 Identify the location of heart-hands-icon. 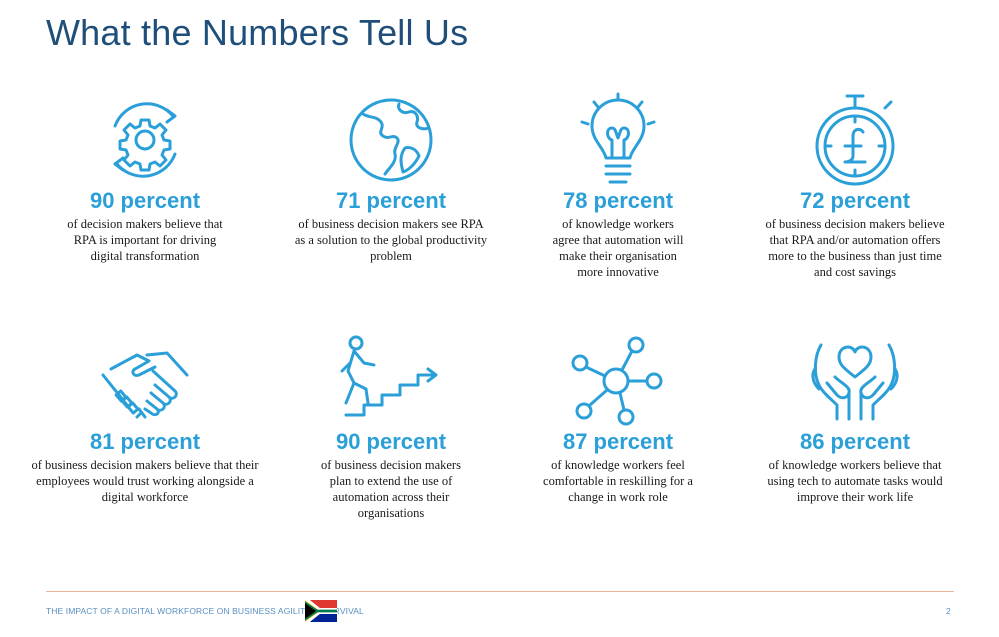
(855, 382).